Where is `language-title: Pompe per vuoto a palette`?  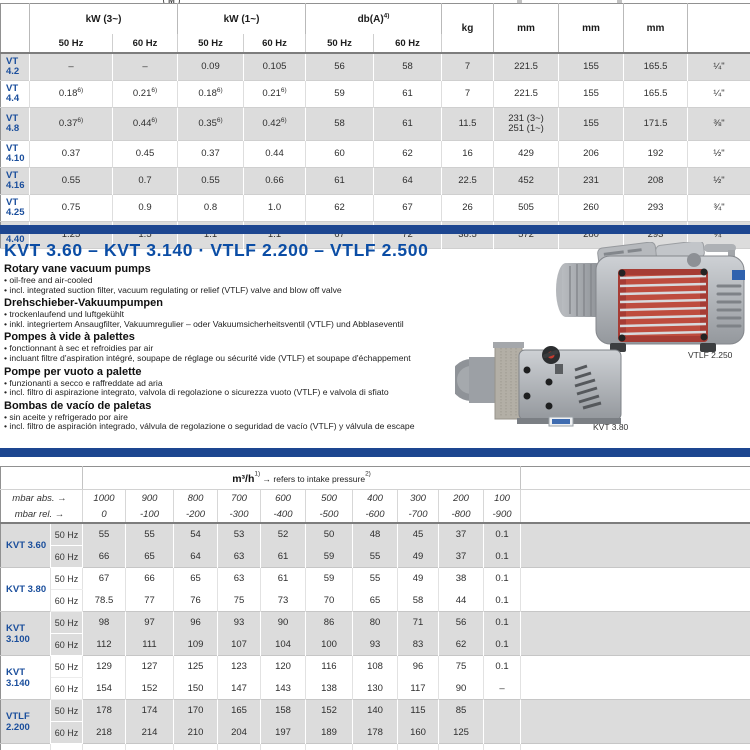 language-title: Pompe per vuoto a palette is located at coordinates (73, 371).